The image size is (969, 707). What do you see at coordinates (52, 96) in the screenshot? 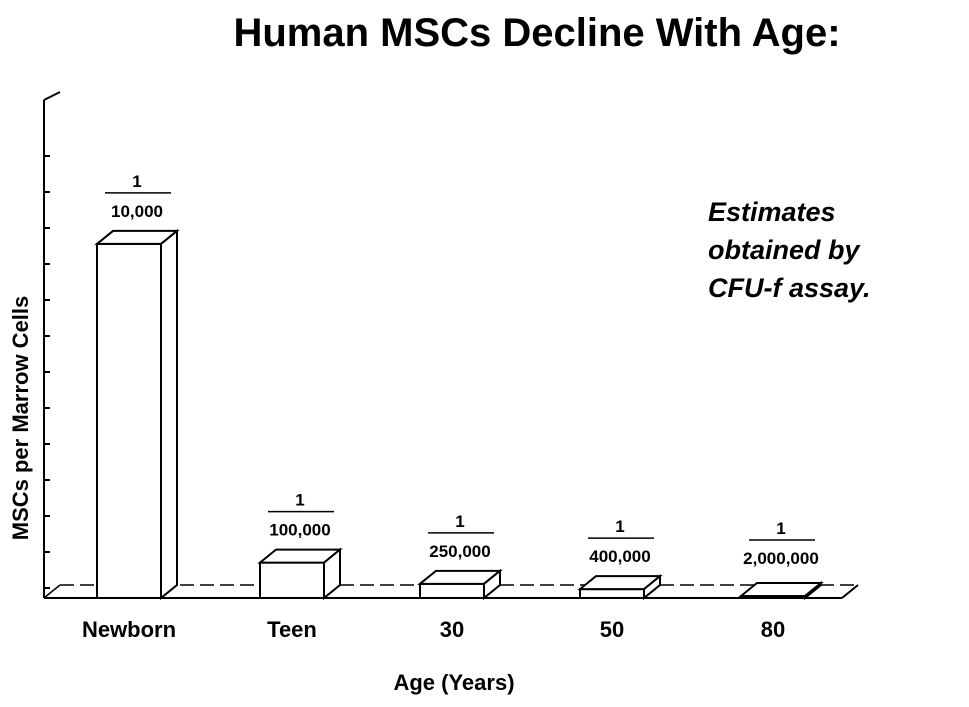
I see `y-axis-depth-line` at bounding box center [52, 96].